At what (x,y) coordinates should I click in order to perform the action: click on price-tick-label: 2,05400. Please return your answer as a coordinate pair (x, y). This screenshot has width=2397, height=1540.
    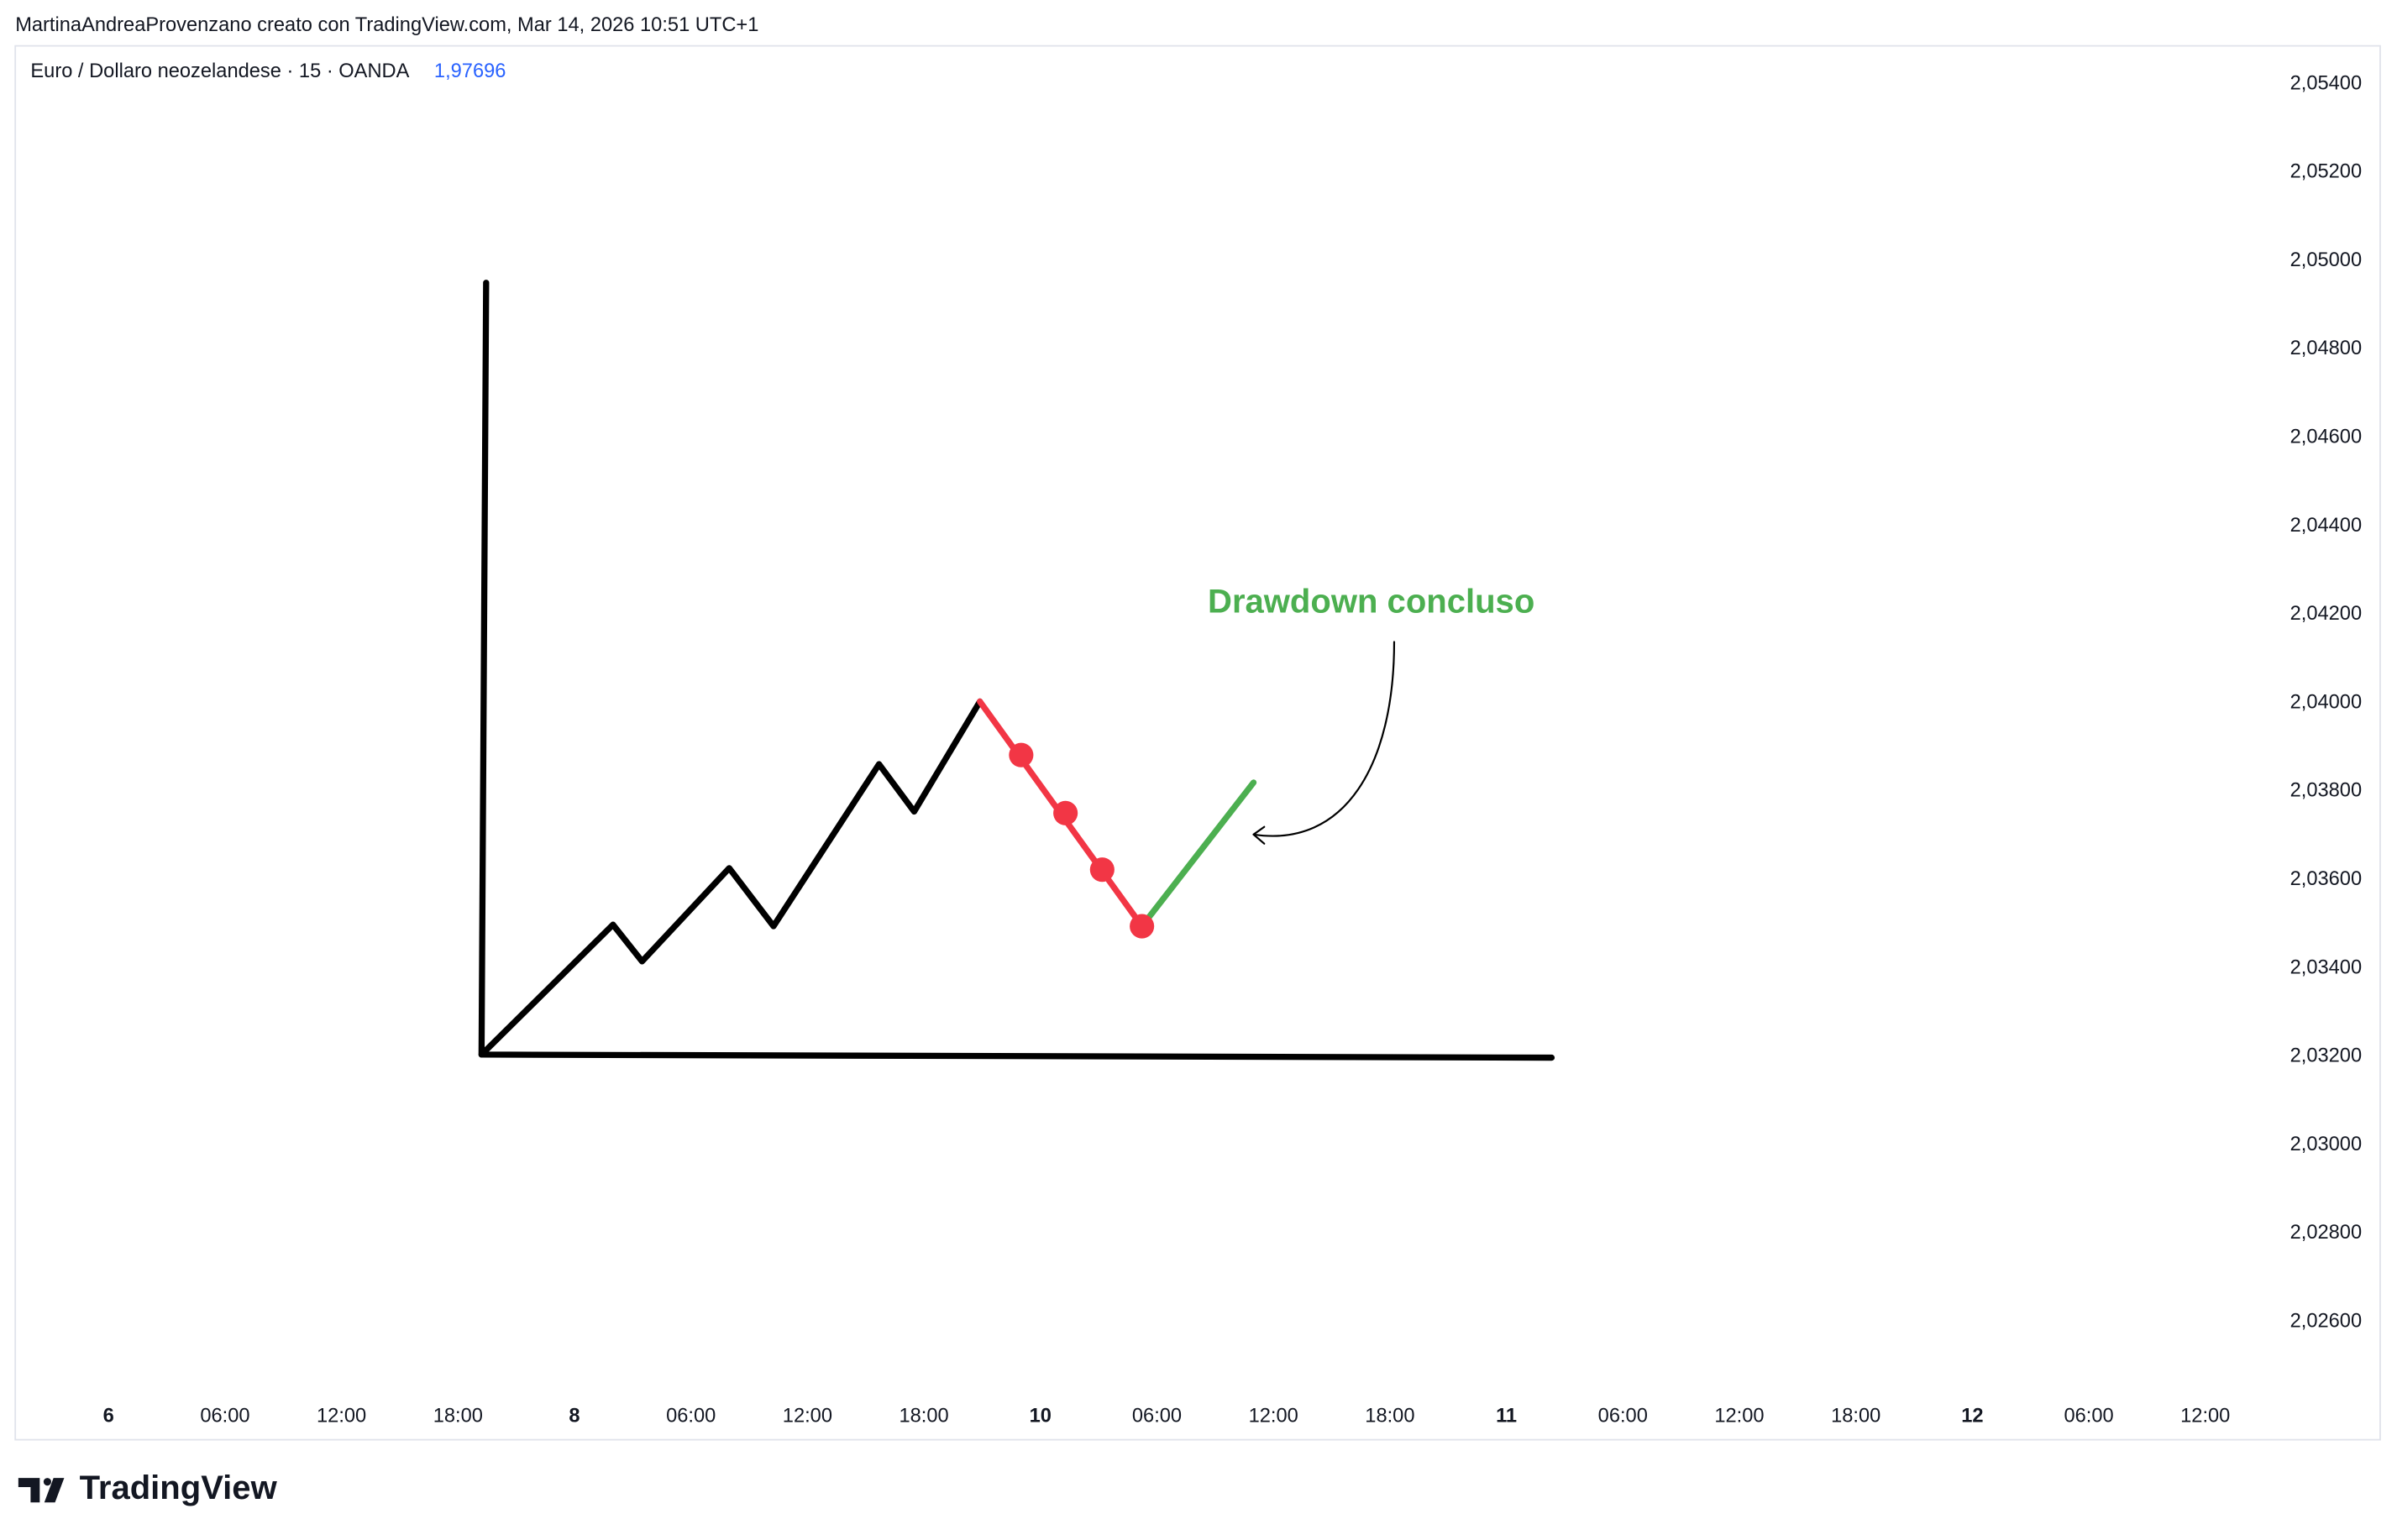
    Looking at the image, I should click on (2326, 83).